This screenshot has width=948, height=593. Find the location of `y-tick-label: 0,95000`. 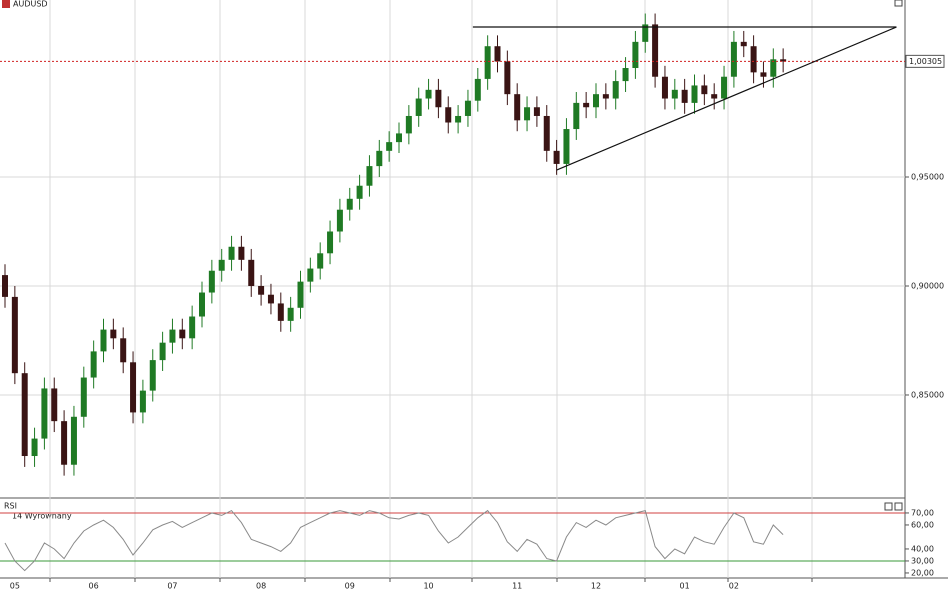

y-tick-label: 0,95000 is located at coordinates (927, 177).